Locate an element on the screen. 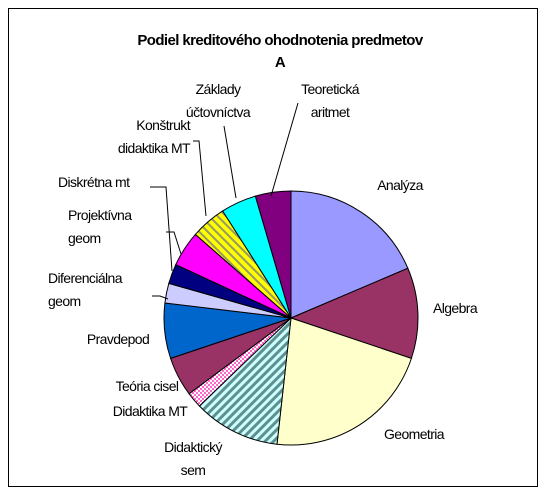  slice-label: Teoretická aritmet is located at coordinates (330, 100).